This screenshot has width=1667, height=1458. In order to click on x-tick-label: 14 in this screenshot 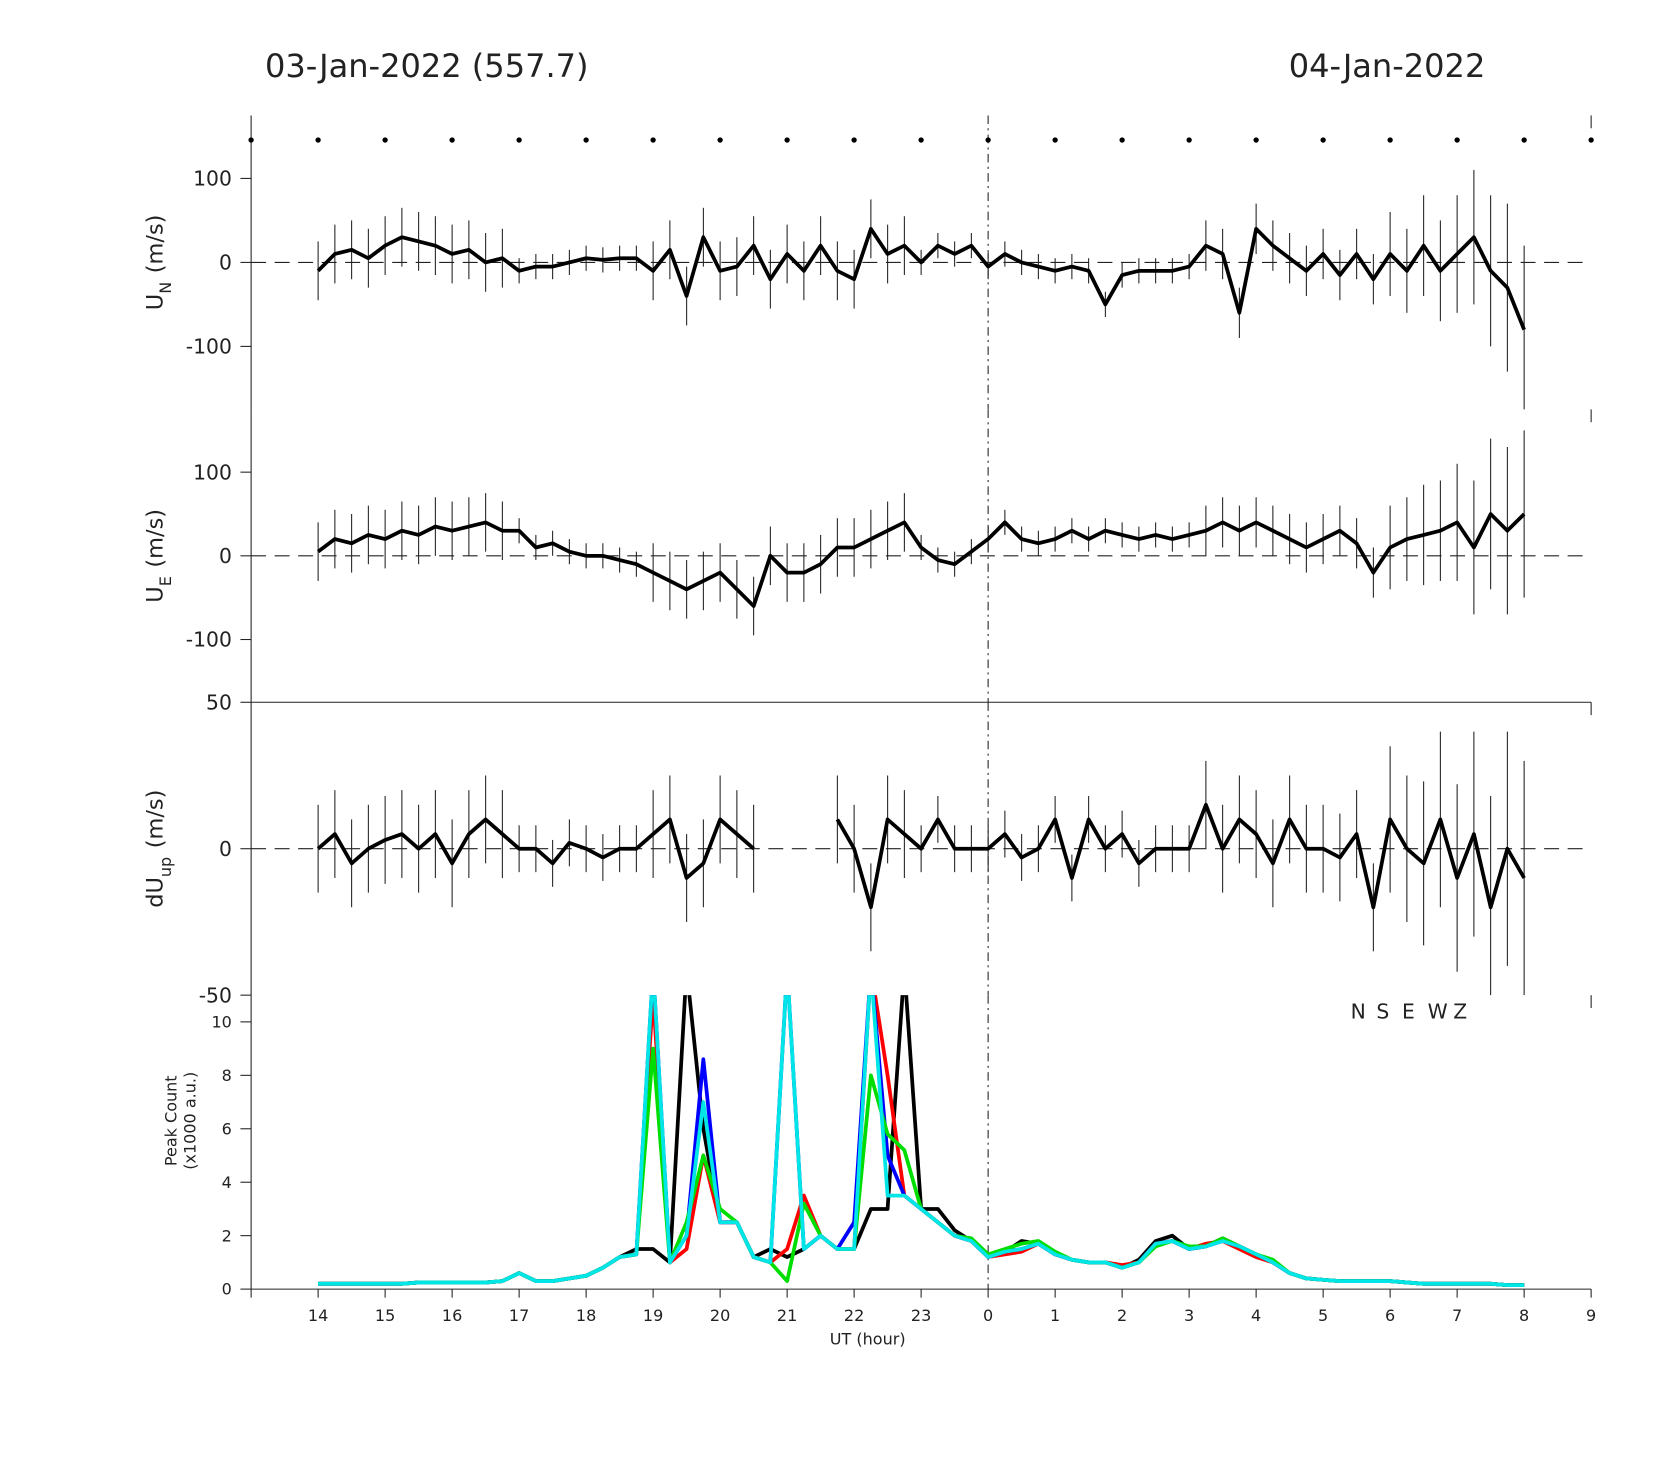, I will do `click(318, 1315)`.